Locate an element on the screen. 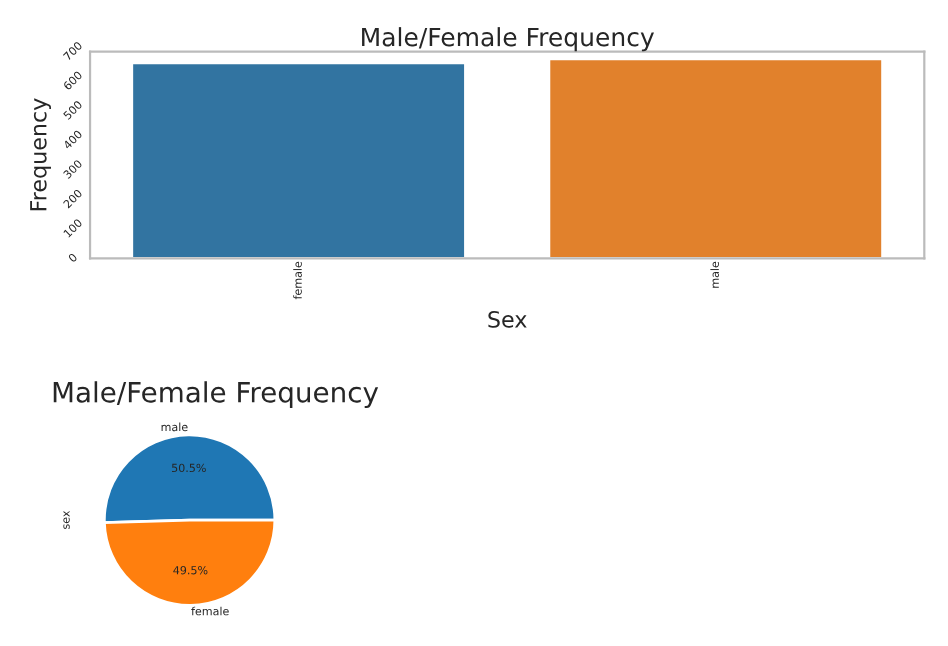 The width and height of the screenshot is (948, 646). x-axis-title: Sex is located at coordinates (507, 319).